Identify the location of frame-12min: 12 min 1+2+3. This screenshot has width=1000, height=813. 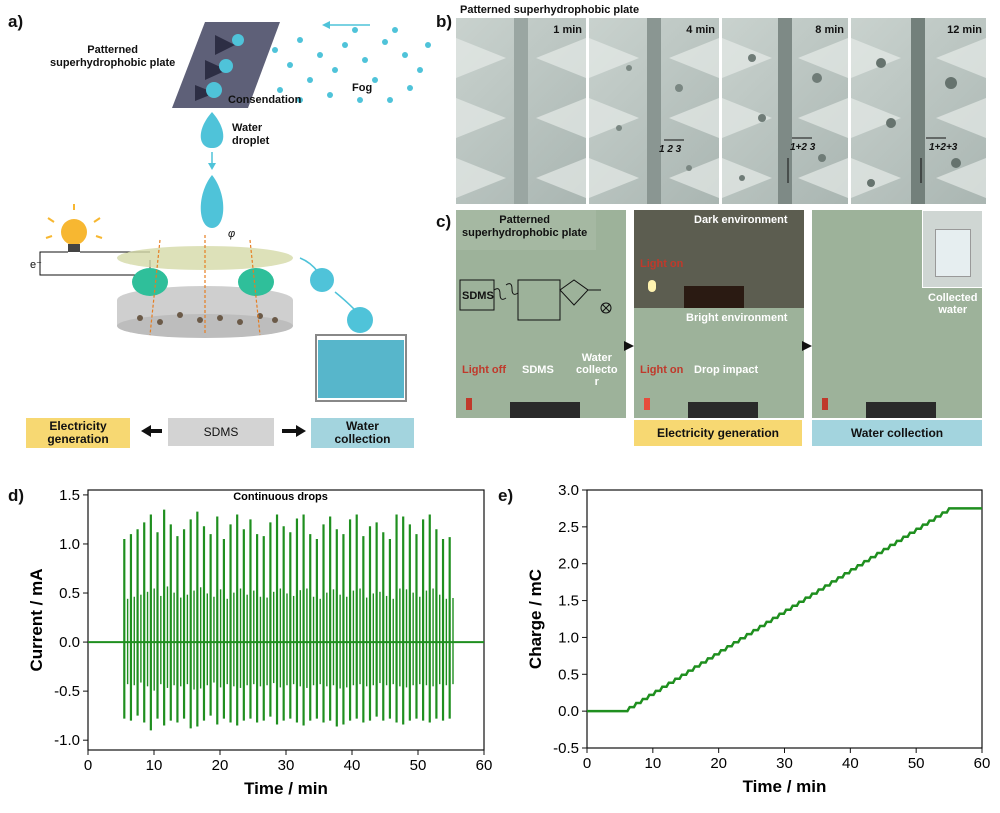
(918, 111).